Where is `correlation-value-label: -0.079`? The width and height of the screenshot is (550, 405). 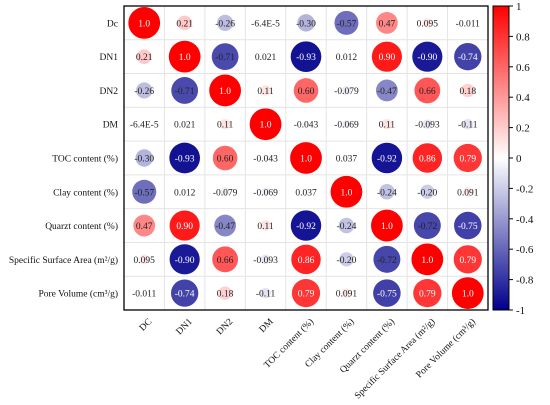
correlation-value-label: -0.079 is located at coordinates (346, 92).